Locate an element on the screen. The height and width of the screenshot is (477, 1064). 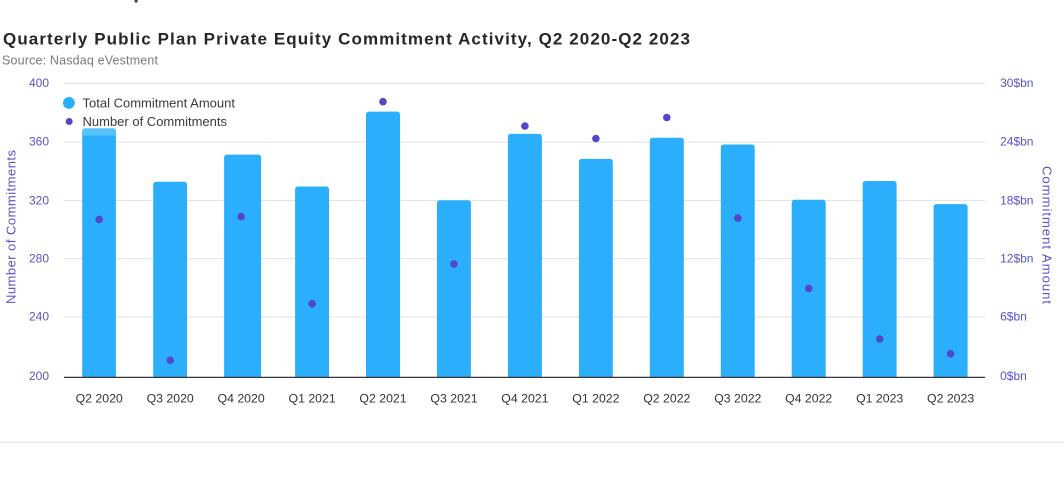
svg-text: Q2 2023 is located at coordinates (950, 399).